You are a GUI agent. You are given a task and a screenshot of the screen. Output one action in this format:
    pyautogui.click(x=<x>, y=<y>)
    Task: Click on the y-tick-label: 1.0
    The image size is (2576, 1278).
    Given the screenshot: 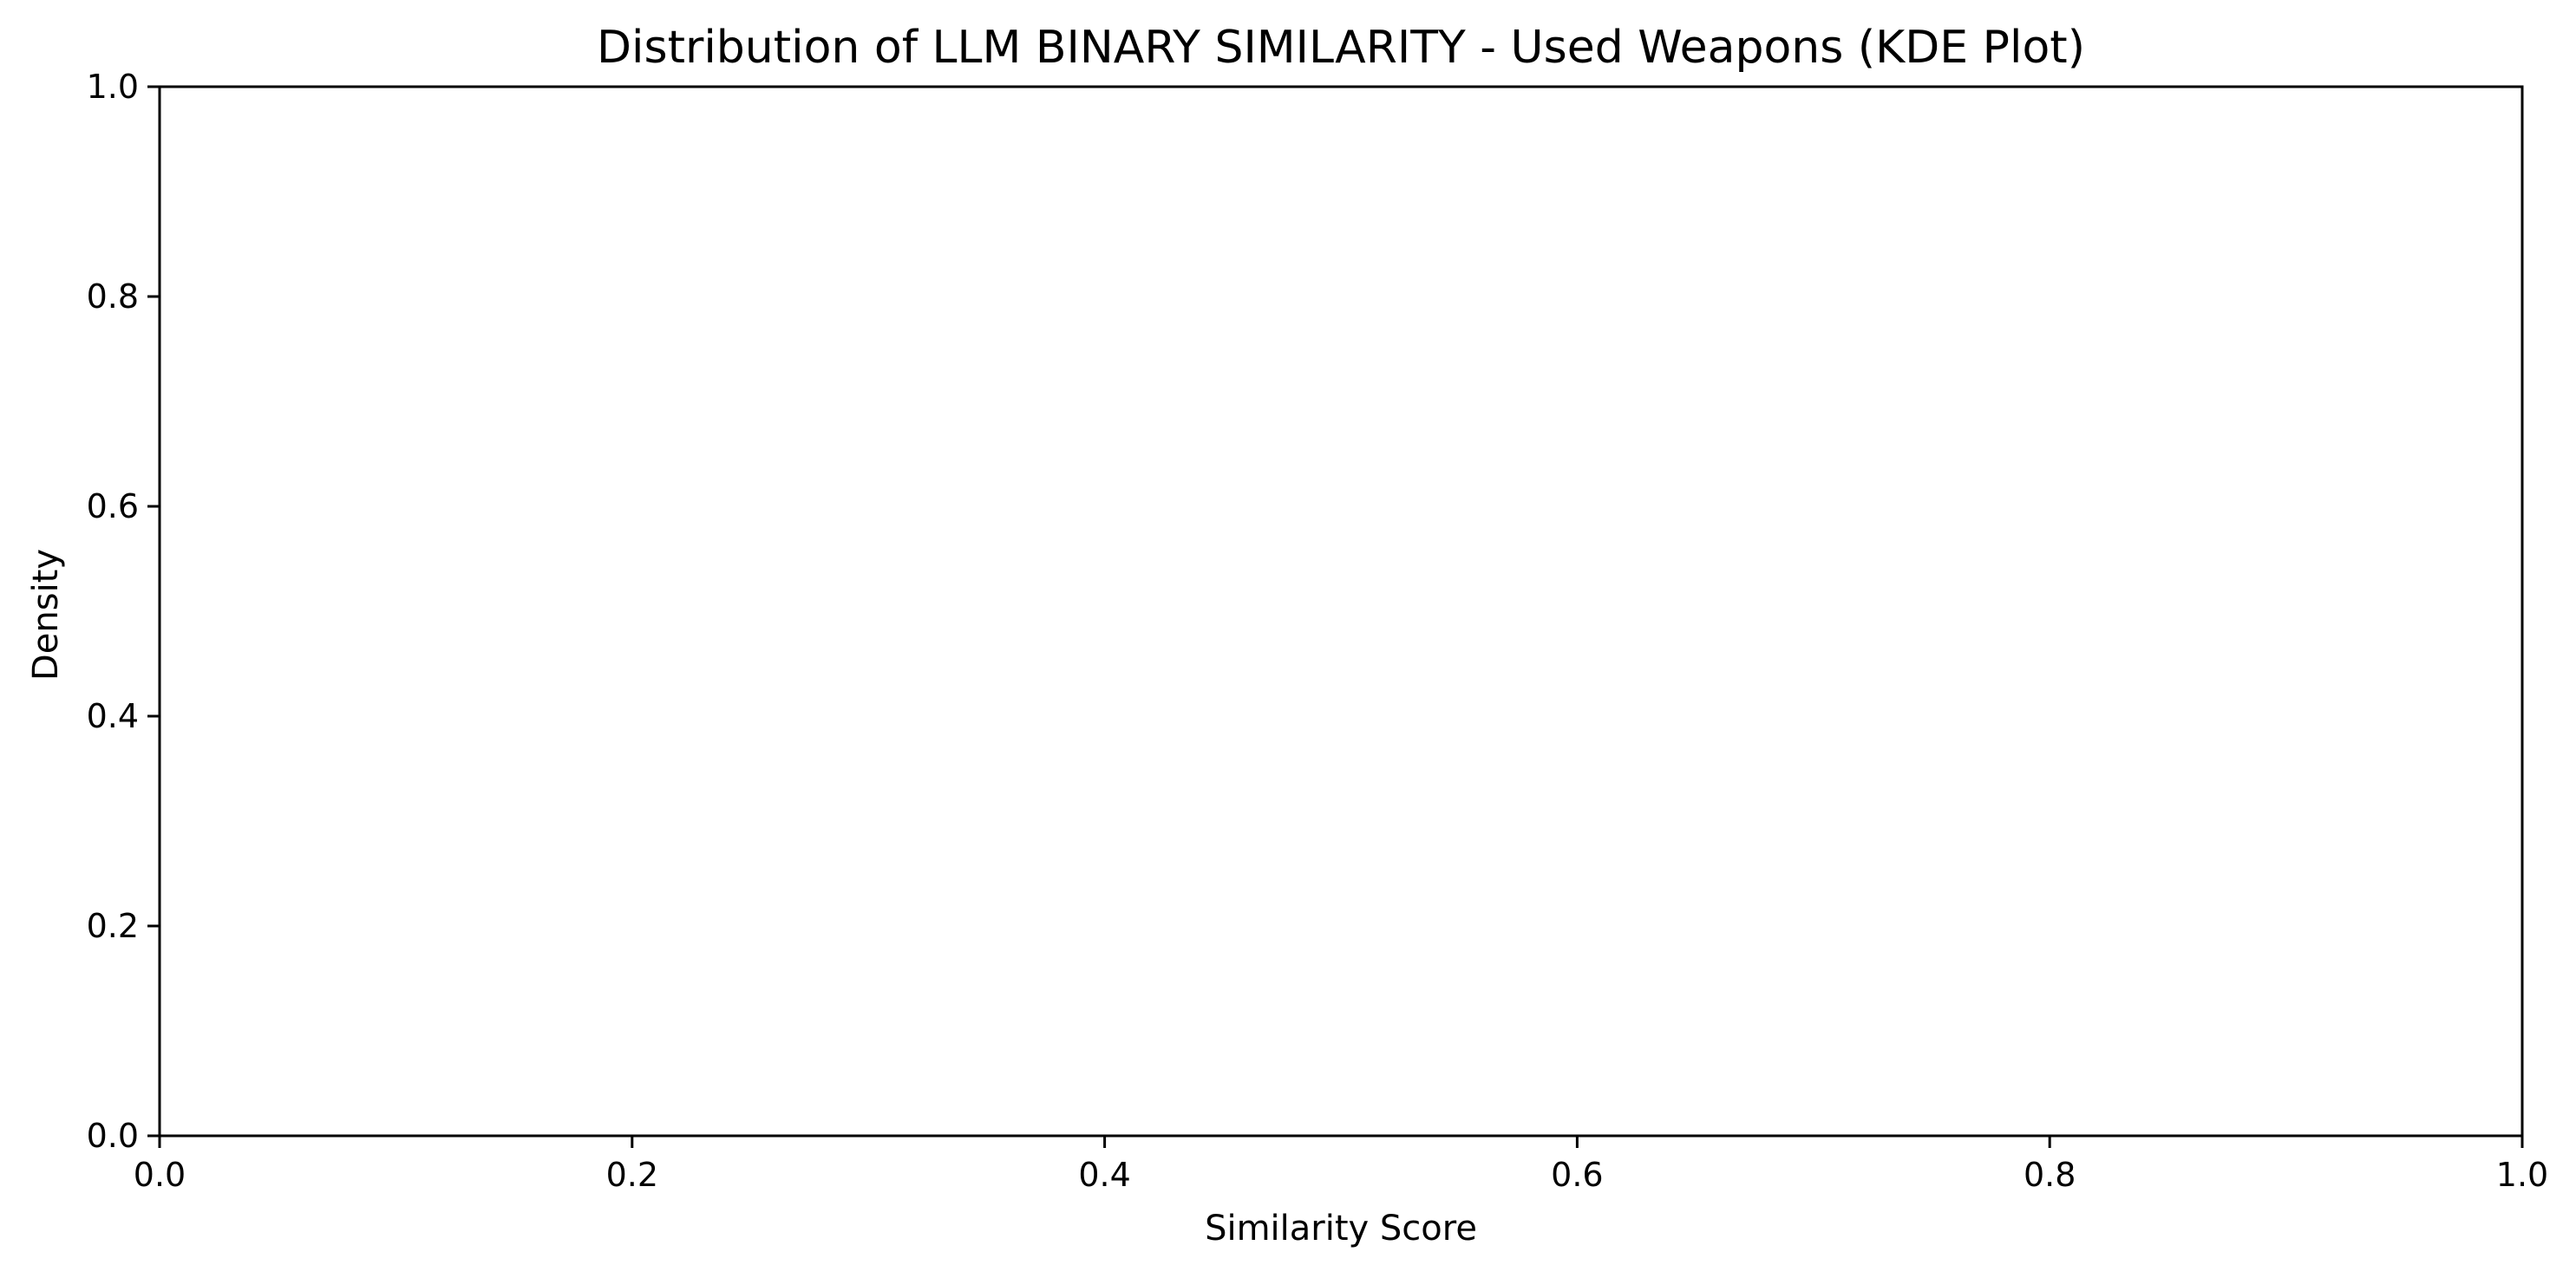 What is the action you would take?
    pyautogui.click(x=113, y=87)
    